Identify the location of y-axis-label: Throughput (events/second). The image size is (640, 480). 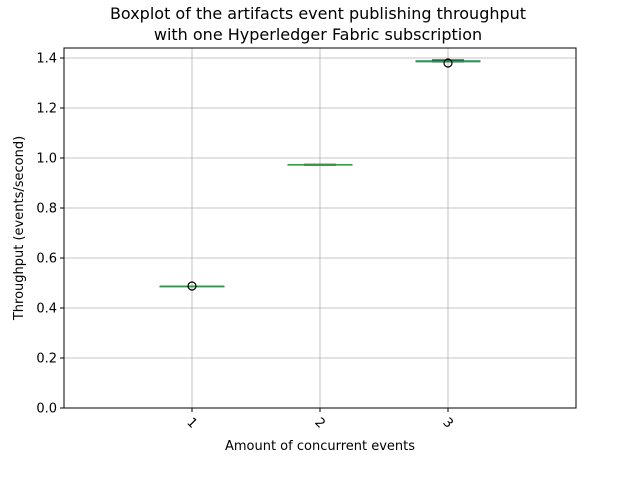
(19, 228).